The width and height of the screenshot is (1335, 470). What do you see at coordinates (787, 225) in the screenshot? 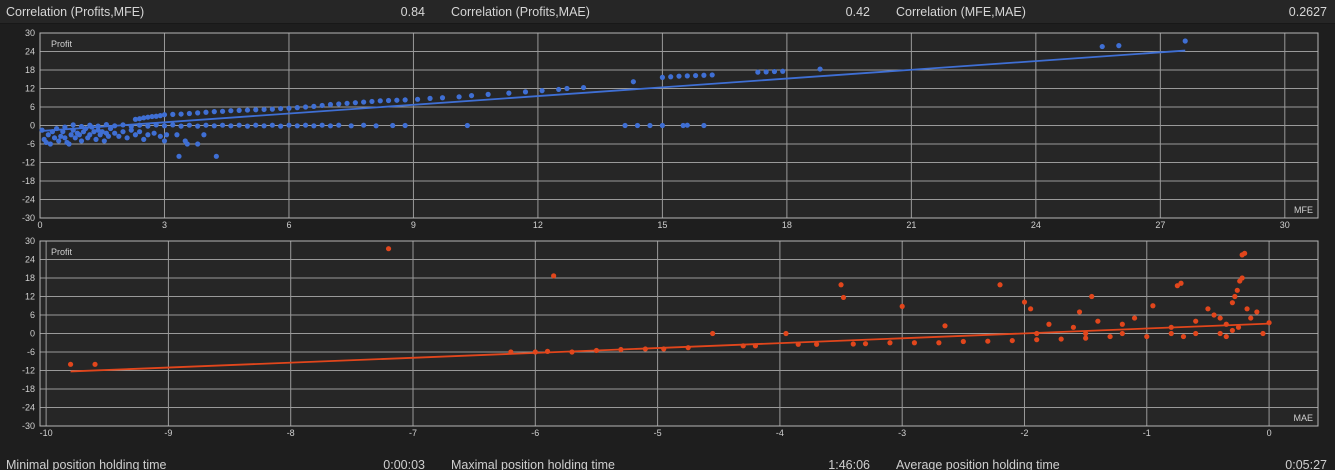
I see `x-tick-label: 18` at bounding box center [787, 225].